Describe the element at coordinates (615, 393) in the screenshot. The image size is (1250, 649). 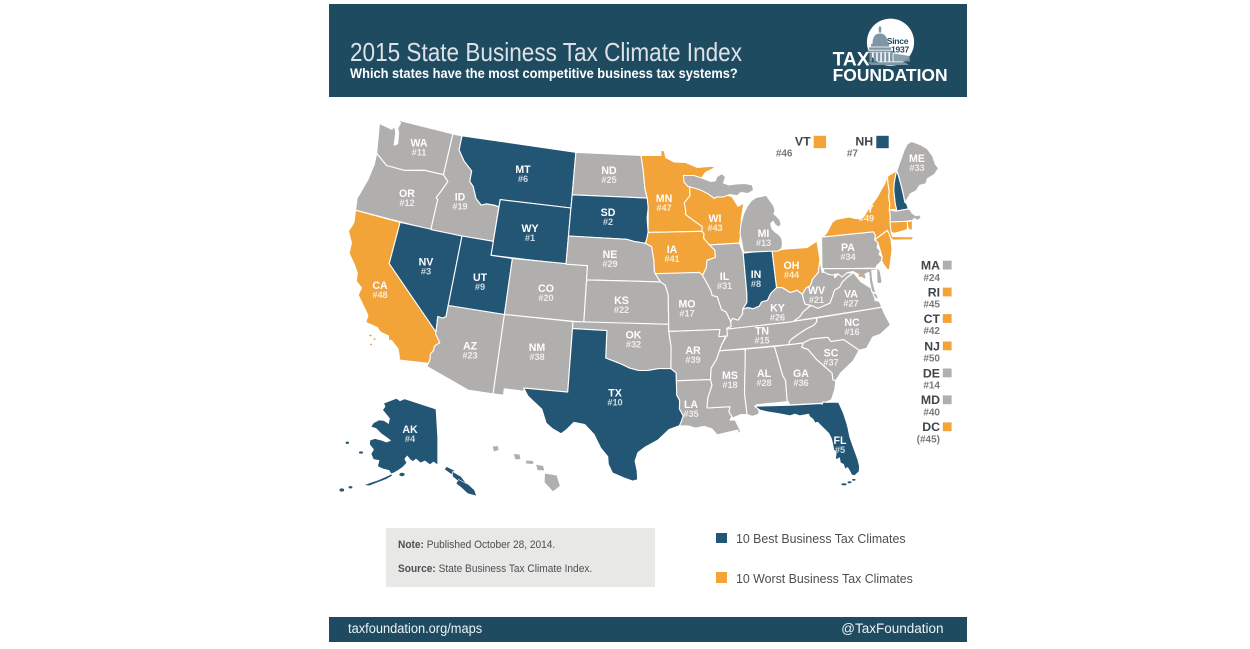
I see `svg-text: TX` at that location.